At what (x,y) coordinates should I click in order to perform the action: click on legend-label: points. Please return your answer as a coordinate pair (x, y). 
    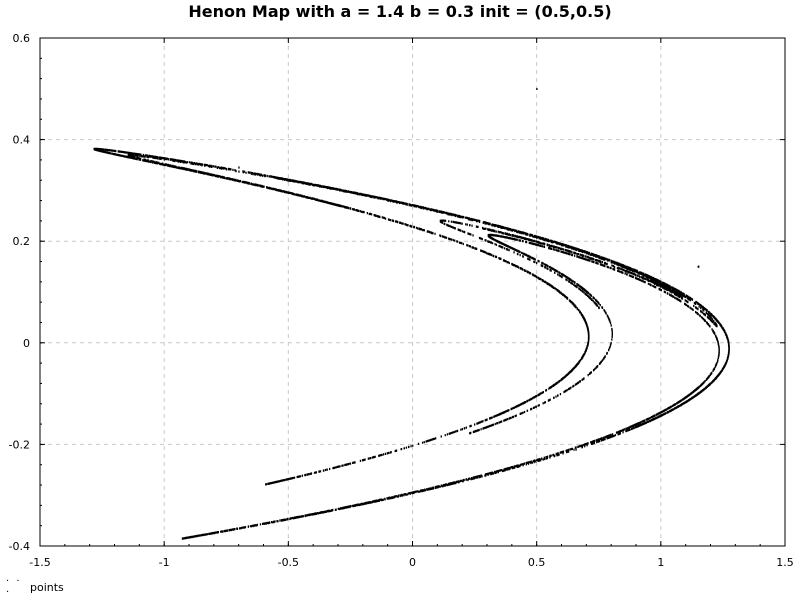
    Looking at the image, I should click on (47, 587).